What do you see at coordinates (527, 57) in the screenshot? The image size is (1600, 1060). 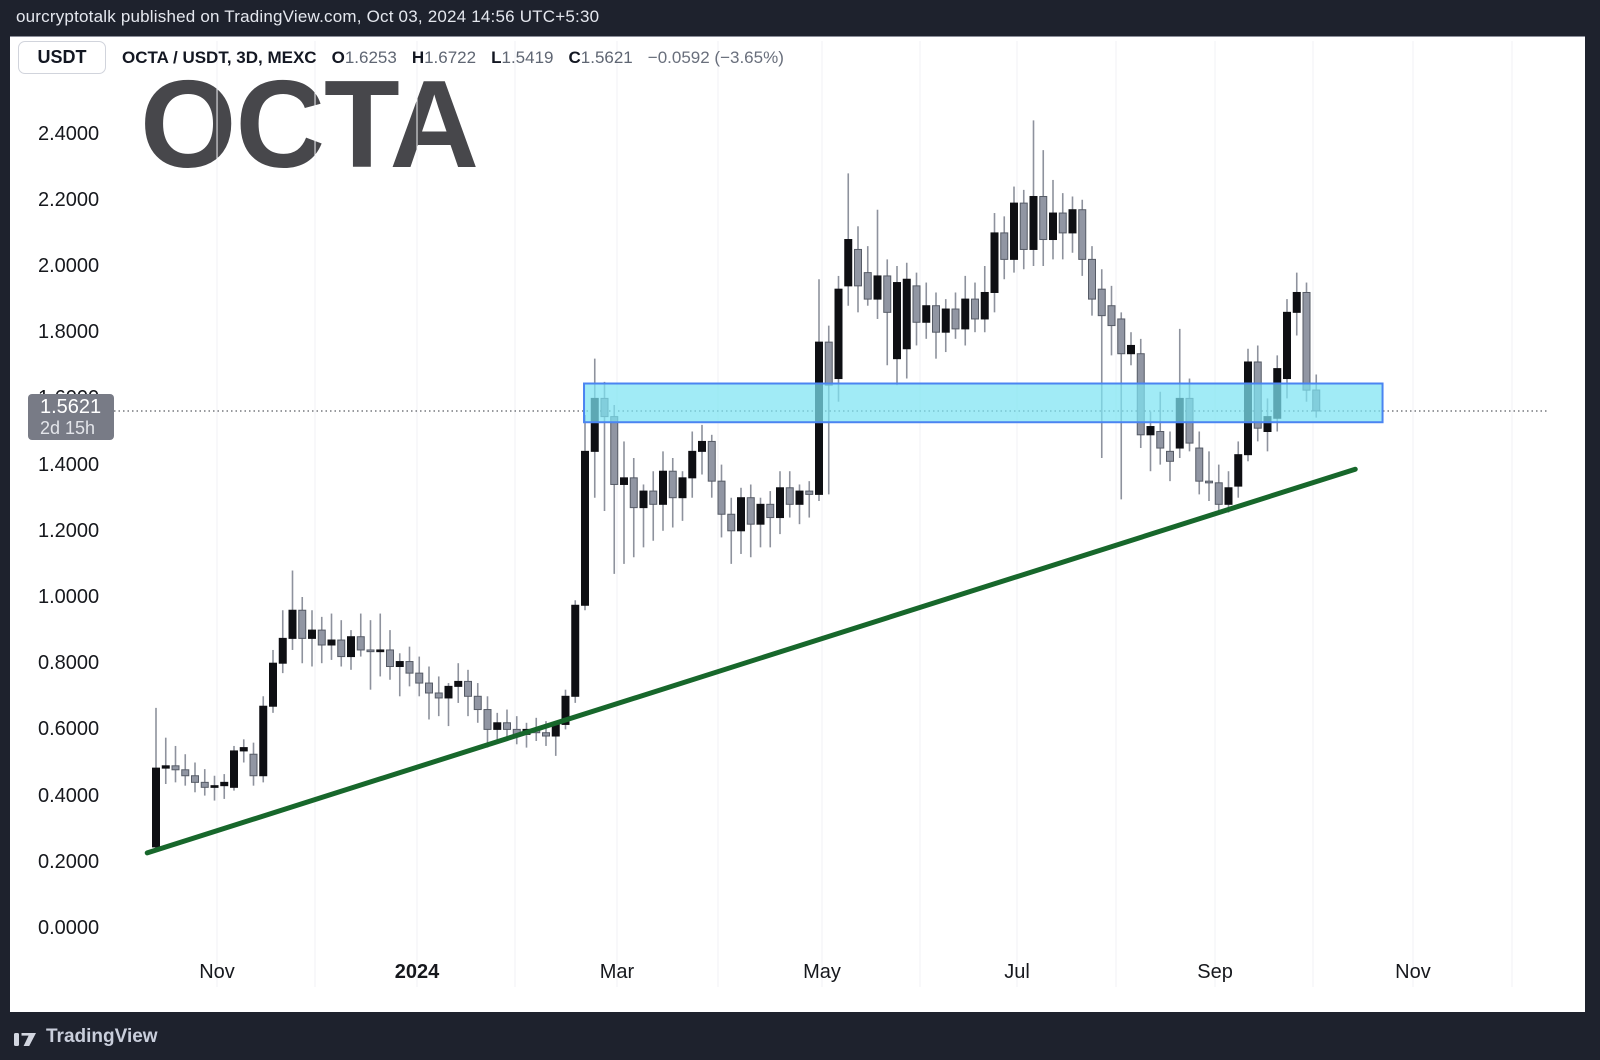 I see `low-value: 1.5419` at bounding box center [527, 57].